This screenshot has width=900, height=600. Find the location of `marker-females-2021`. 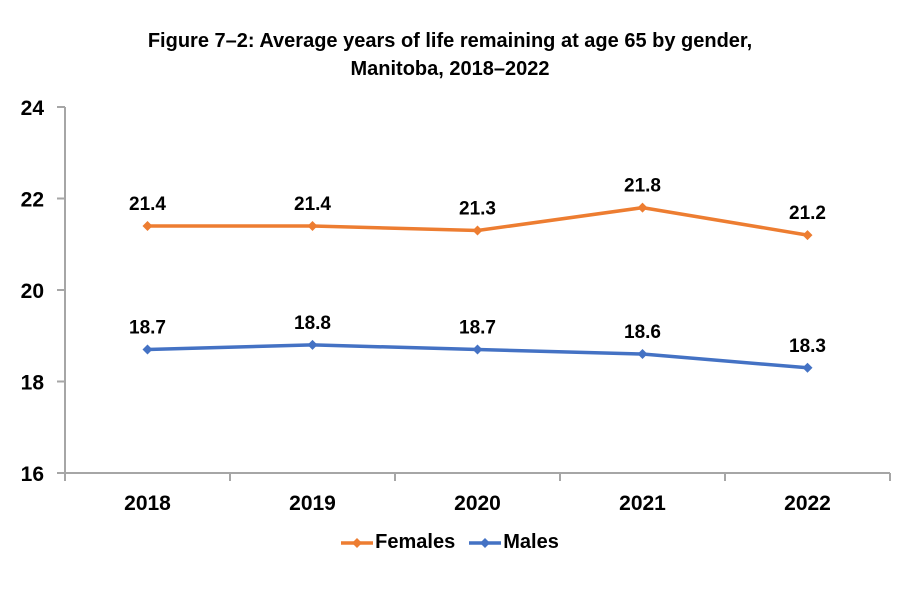

marker-females-2021 is located at coordinates (642, 207).